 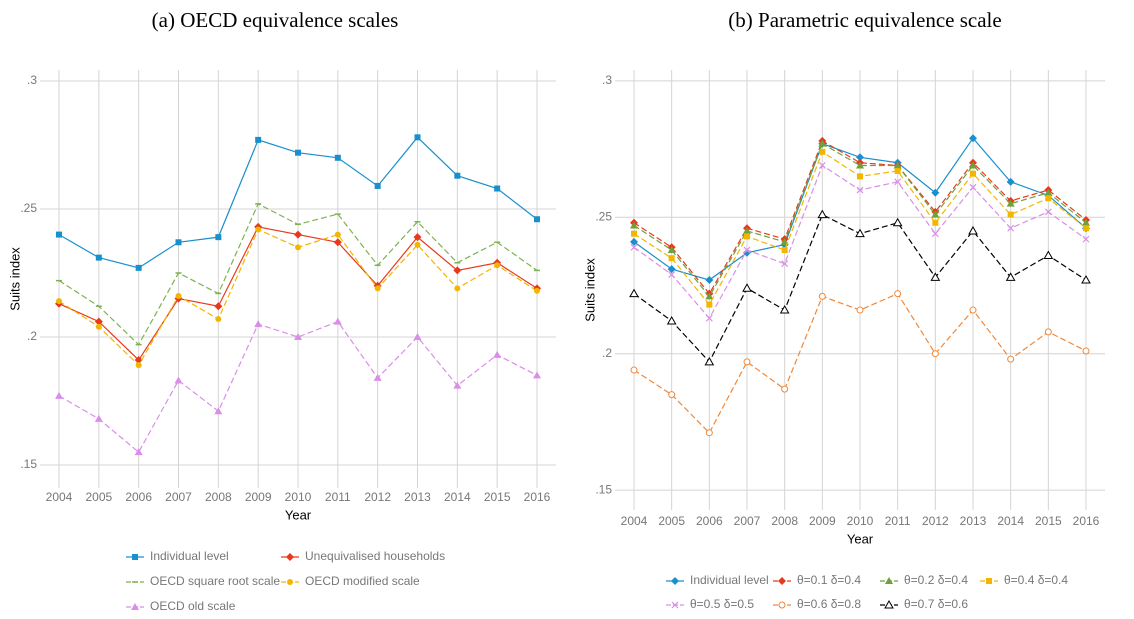 I want to click on legend-label: θ=0.5 δ=0.5, so click(x=722, y=604).